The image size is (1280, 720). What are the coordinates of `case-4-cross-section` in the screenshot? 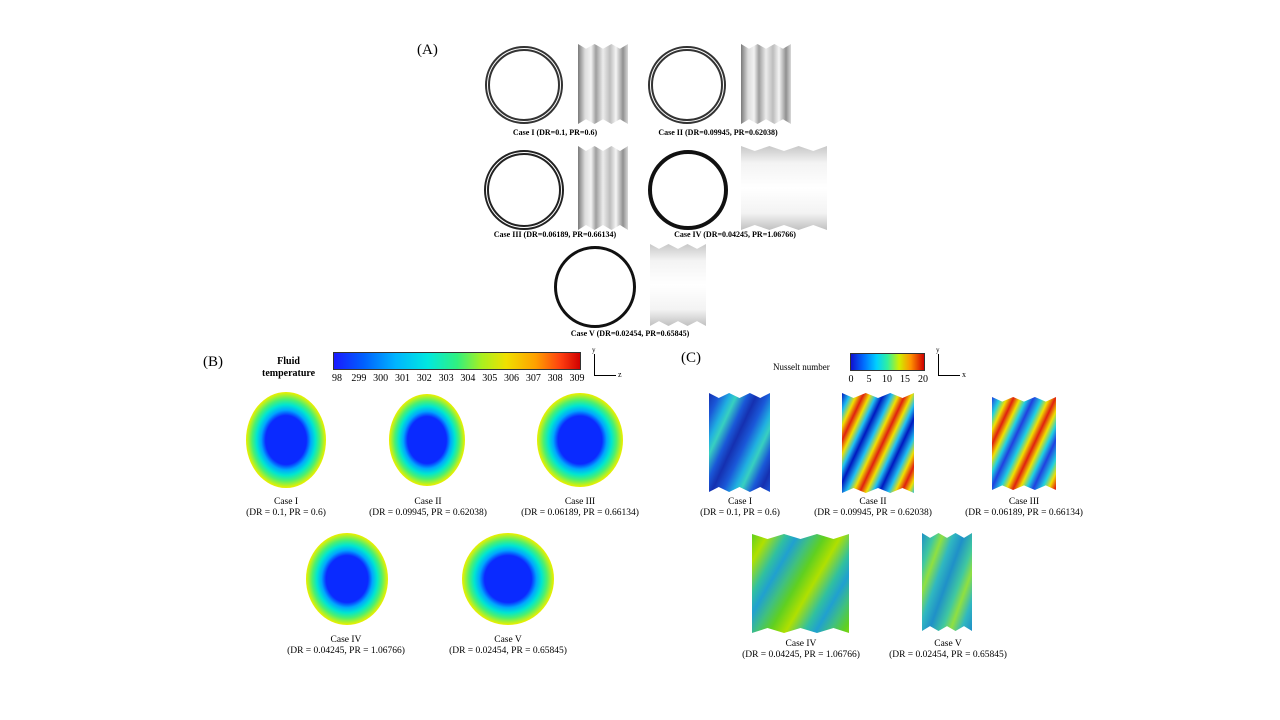 It's located at (688, 190).